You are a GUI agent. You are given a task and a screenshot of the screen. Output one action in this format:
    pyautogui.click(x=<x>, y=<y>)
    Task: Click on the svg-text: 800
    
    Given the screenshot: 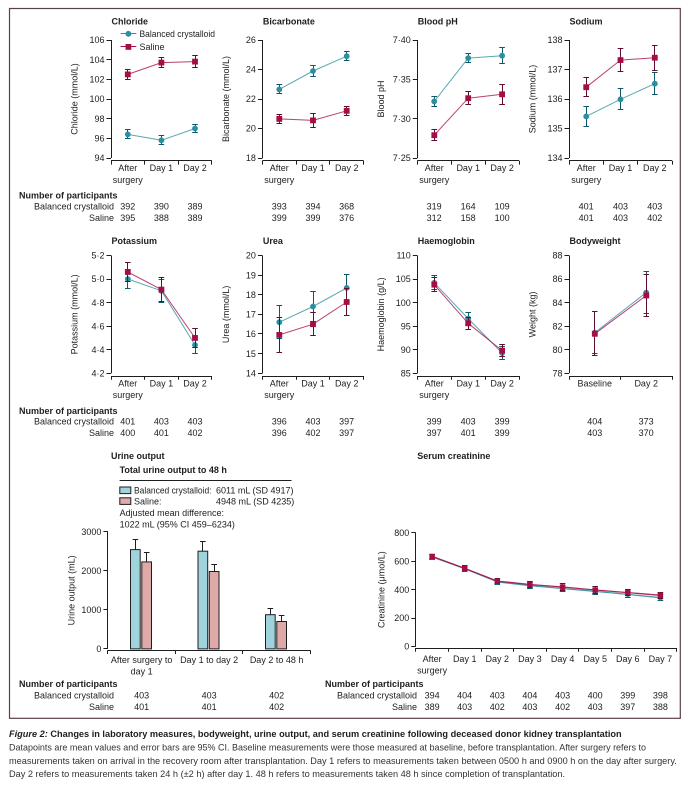 What is the action you would take?
    pyautogui.click(x=401, y=533)
    